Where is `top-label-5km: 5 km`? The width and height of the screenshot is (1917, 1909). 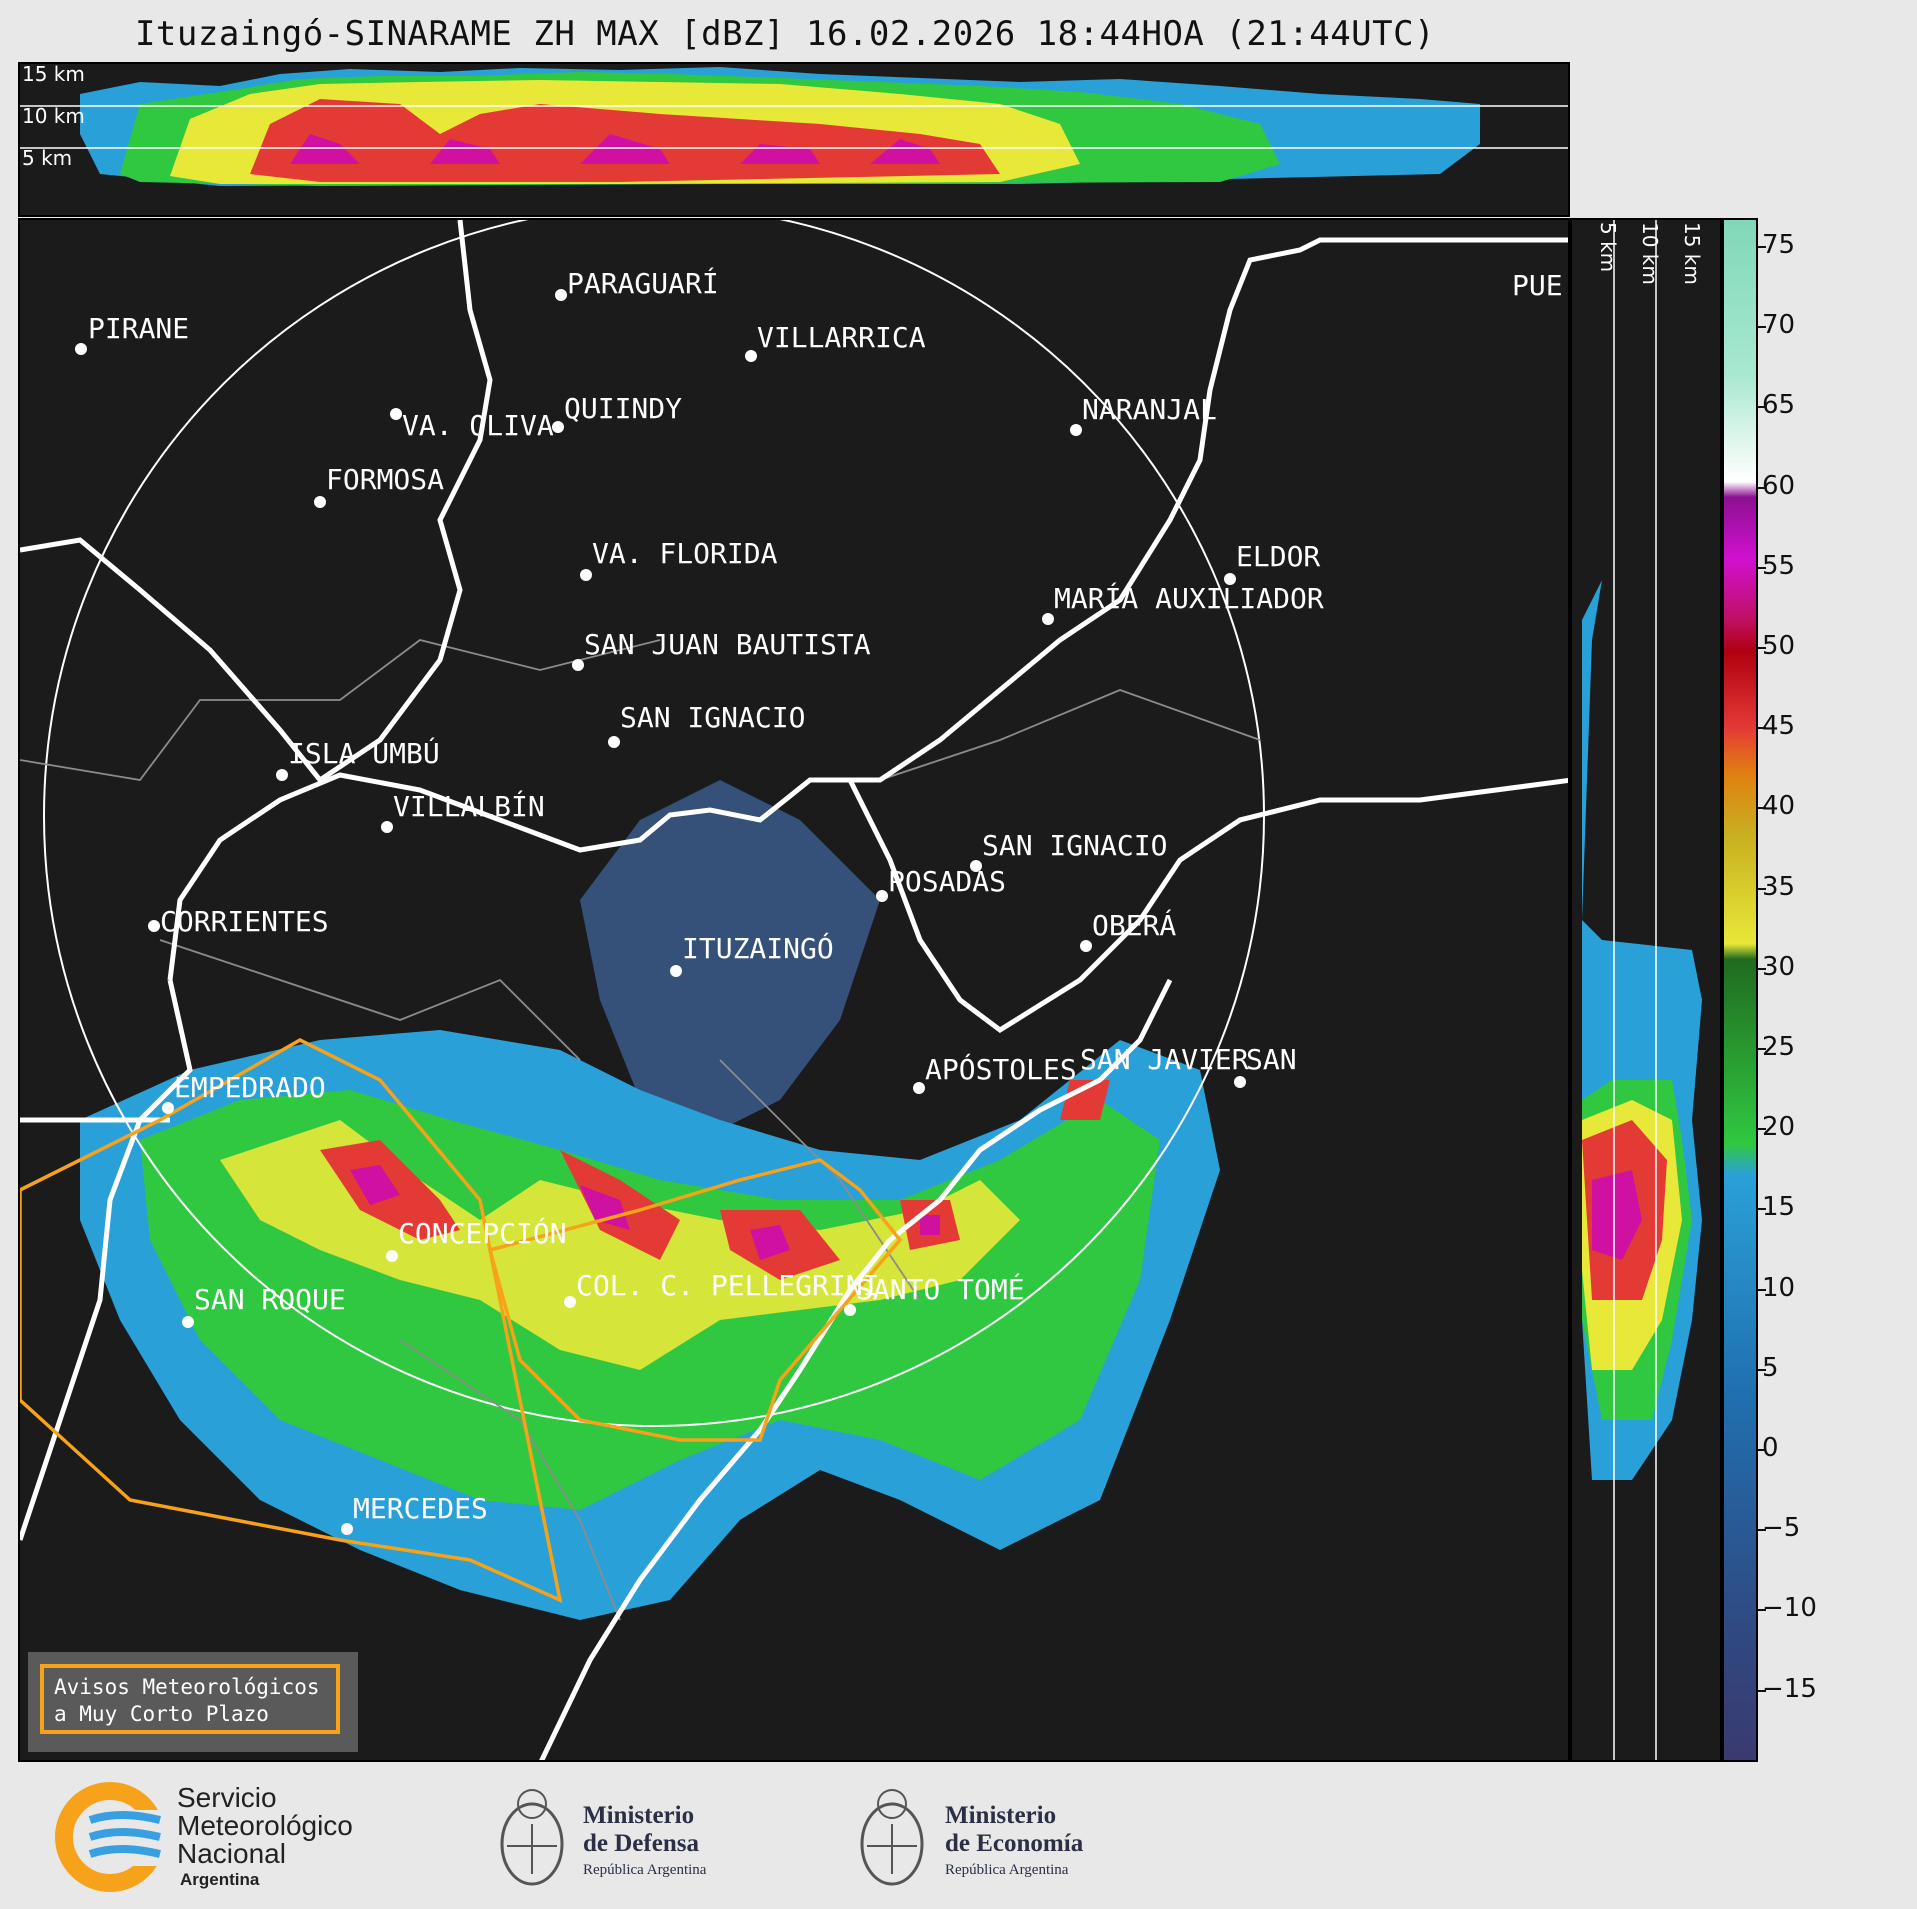 top-label-5km: 5 km is located at coordinates (47, 158).